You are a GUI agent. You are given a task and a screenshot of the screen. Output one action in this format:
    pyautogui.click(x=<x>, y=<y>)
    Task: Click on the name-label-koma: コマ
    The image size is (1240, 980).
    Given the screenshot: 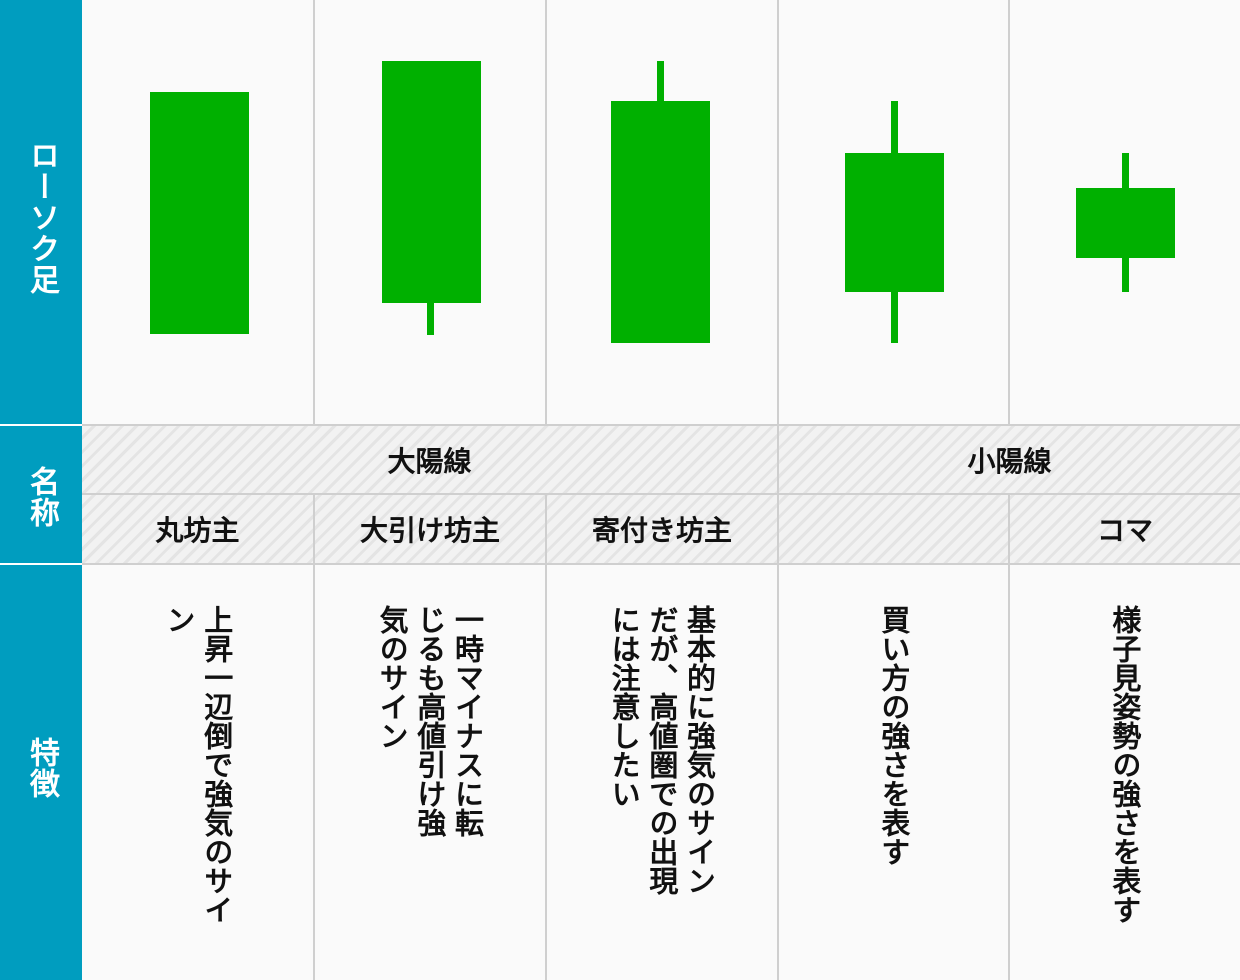 What is the action you would take?
    pyautogui.click(x=1124, y=530)
    